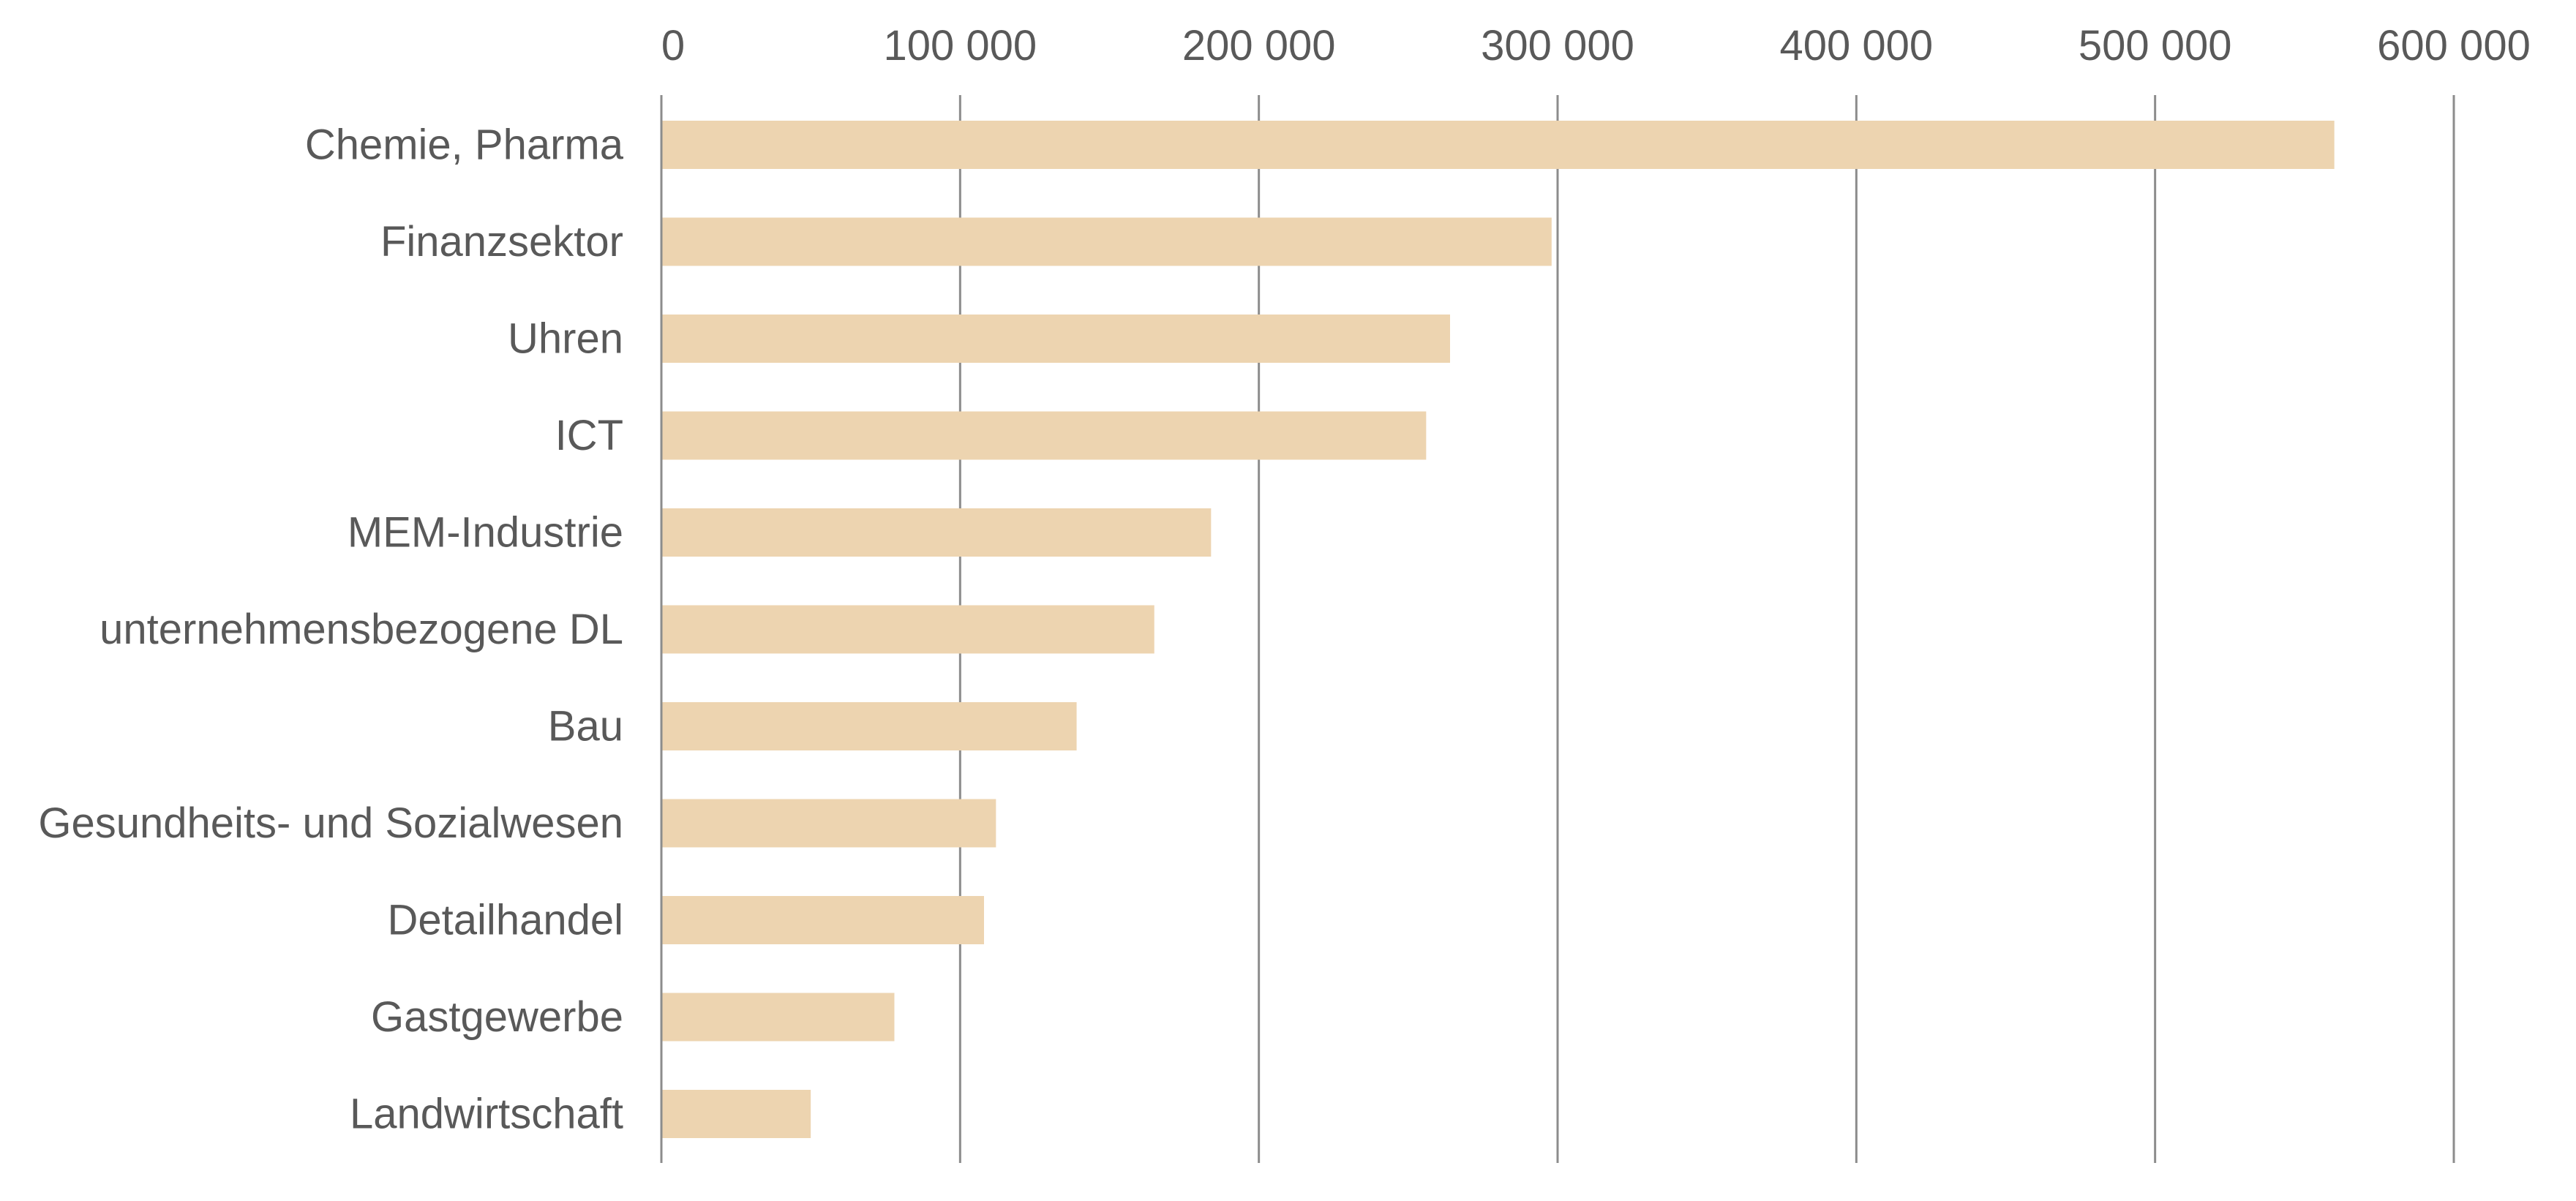 The height and width of the screenshot is (1201, 2576). Describe the element at coordinates (1558, 45) in the screenshot. I see `x-tick-label-3: 300 000` at that location.